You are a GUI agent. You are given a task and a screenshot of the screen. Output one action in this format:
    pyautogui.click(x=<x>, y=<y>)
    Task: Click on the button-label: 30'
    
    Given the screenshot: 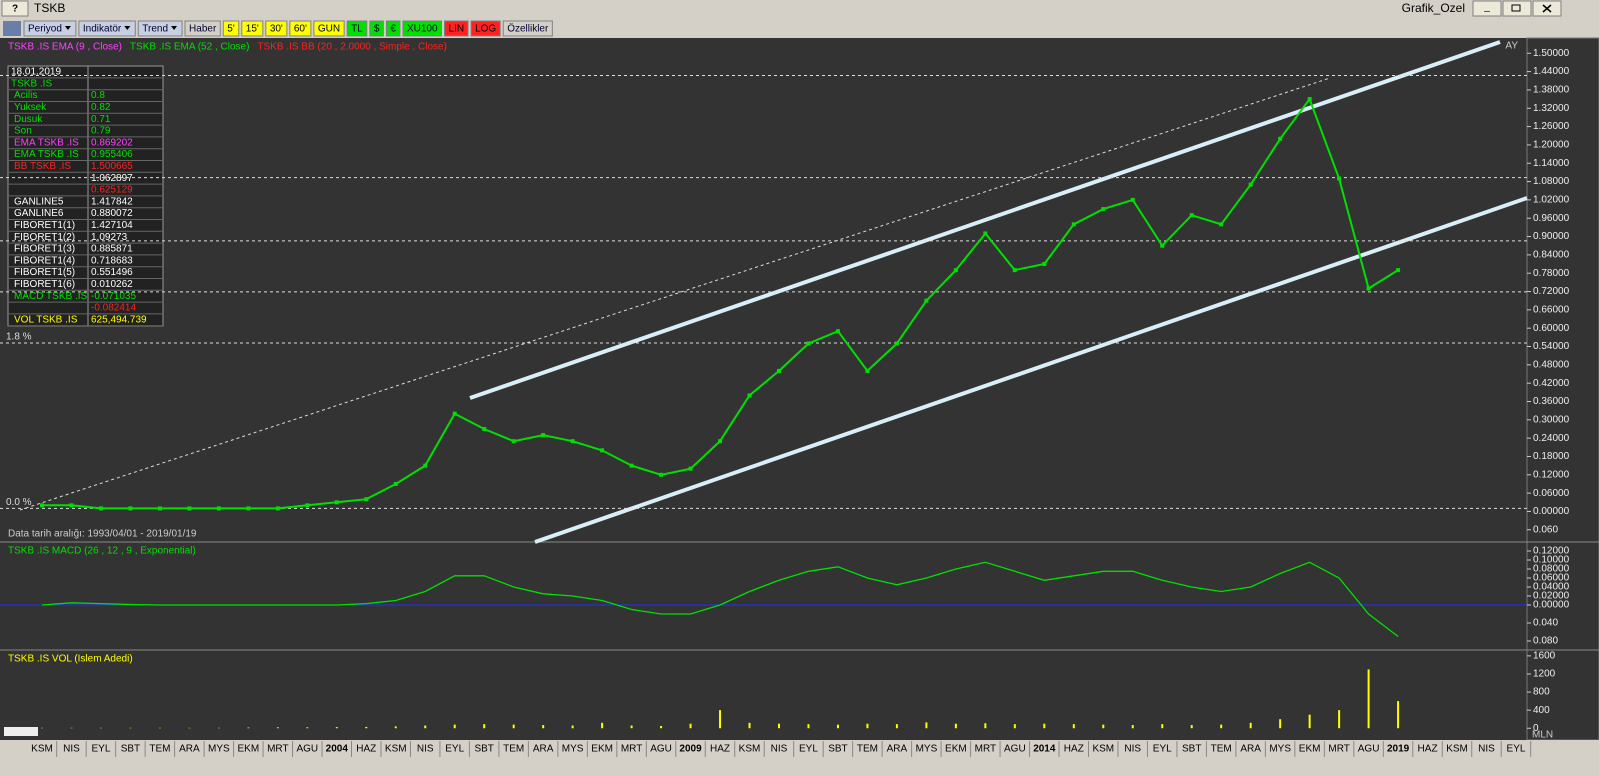 What is the action you would take?
    pyautogui.click(x=276, y=29)
    